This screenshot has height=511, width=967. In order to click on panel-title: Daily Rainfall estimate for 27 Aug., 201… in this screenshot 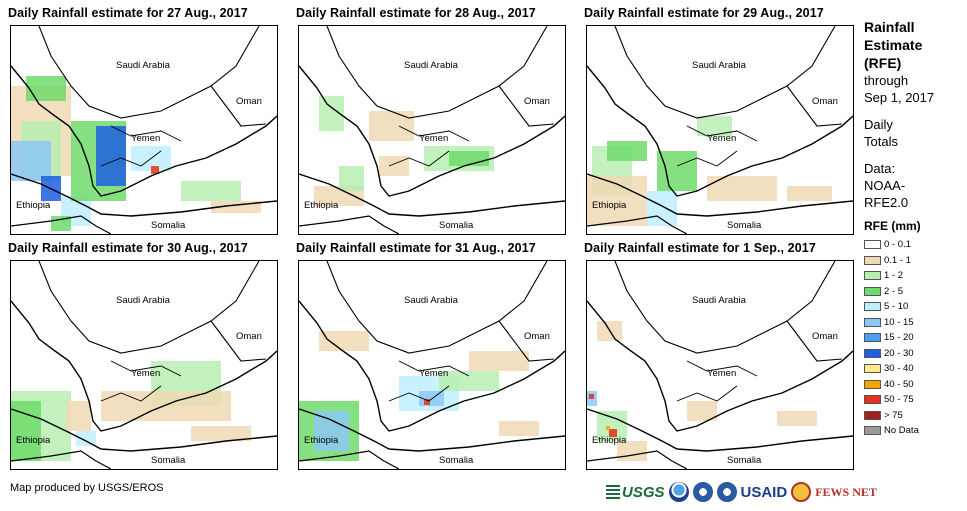, I will do `click(128, 13)`.